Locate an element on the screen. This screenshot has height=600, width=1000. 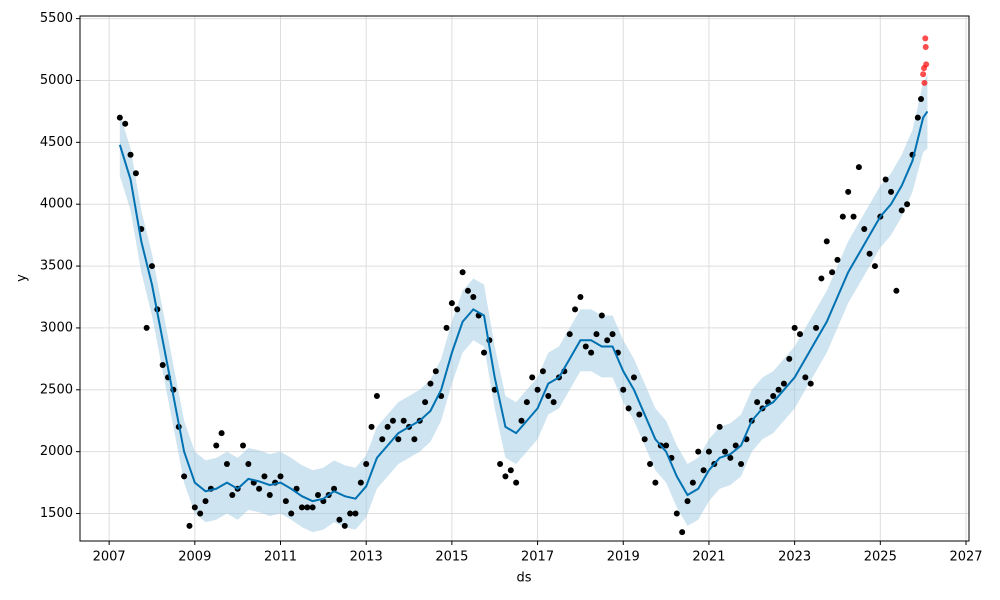
y-tick-label: 4000 is located at coordinates (56, 204).